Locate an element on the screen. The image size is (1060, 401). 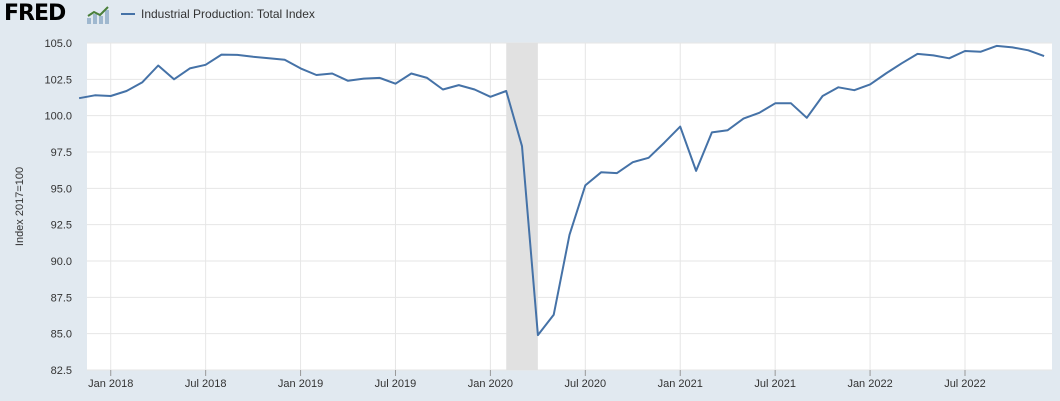
y-axis-label: Index 2017=100 is located at coordinates (20, 206).